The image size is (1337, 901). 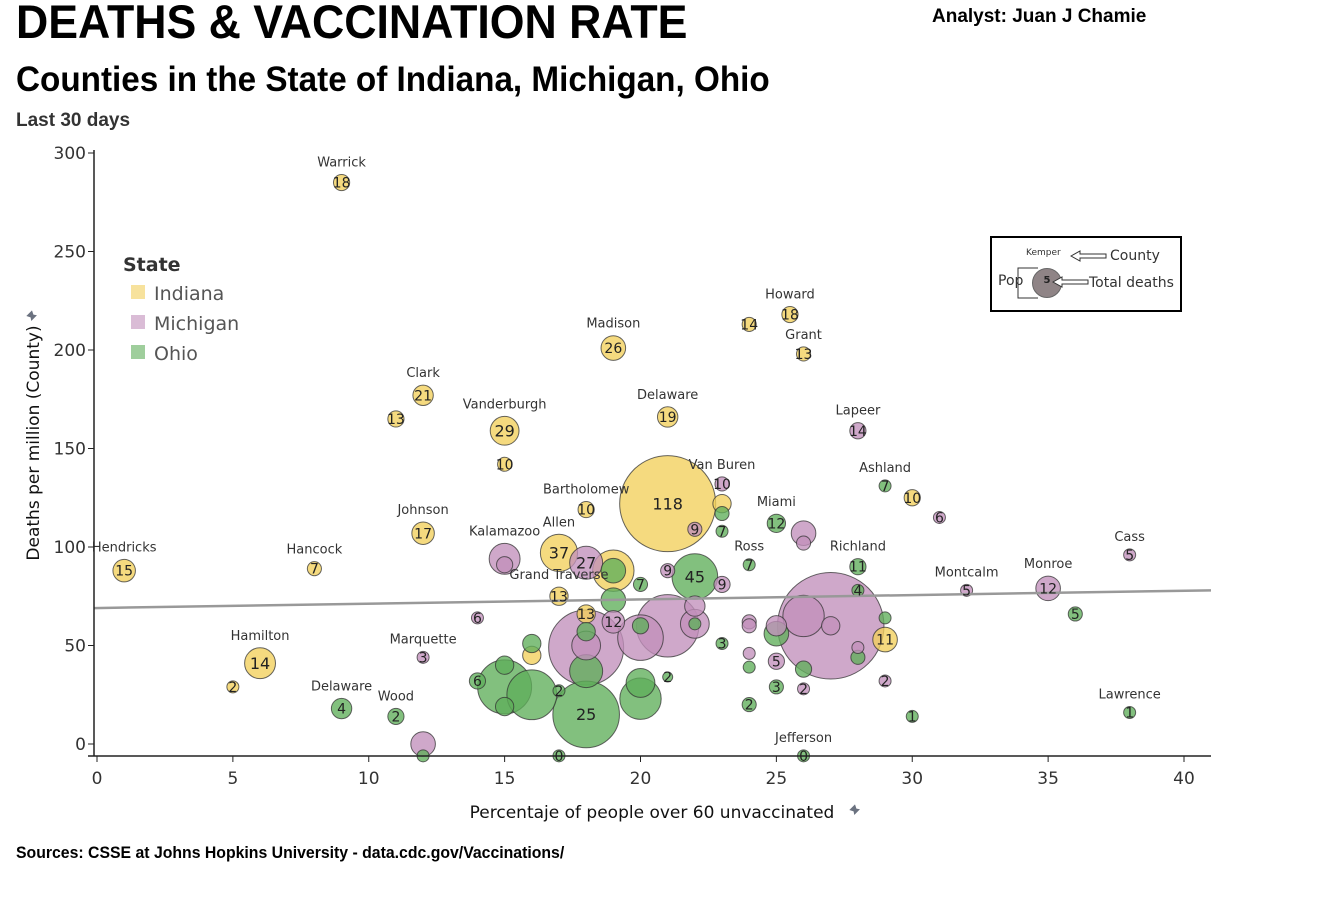 What do you see at coordinates (749, 547) in the screenshot?
I see `county-label: Ross` at bounding box center [749, 547].